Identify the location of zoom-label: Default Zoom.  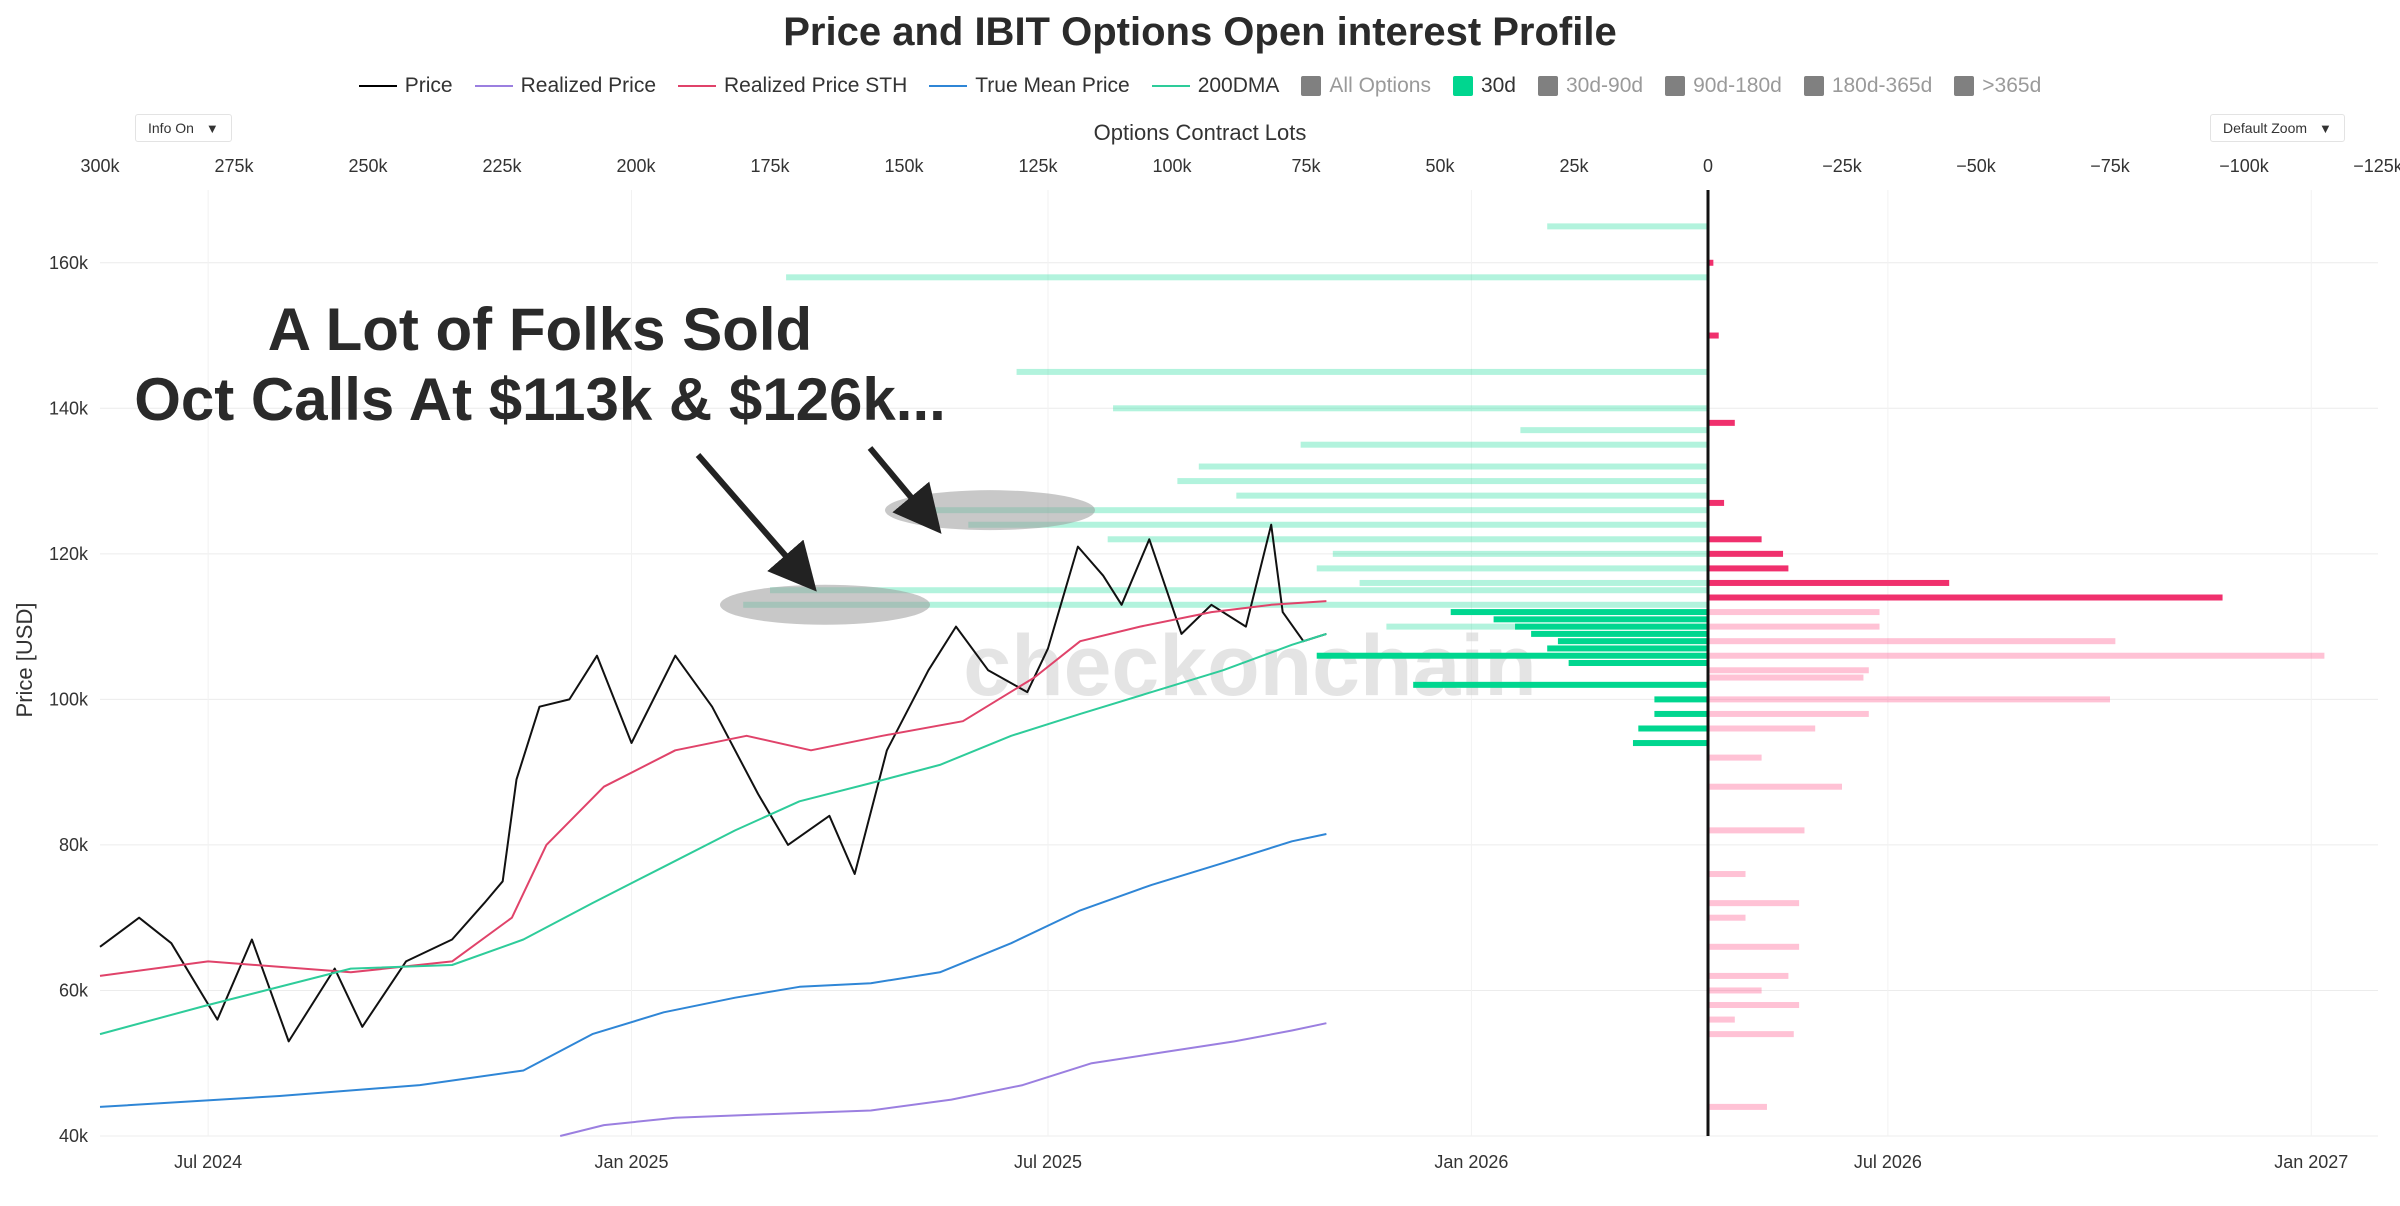
(2265, 128).